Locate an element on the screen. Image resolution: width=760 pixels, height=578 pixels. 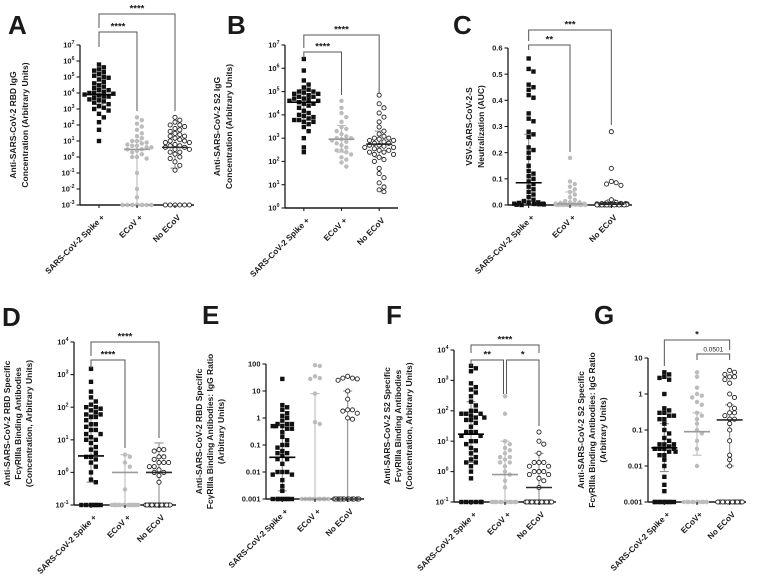
significance-label: **** is located at coordinates (341, 30).